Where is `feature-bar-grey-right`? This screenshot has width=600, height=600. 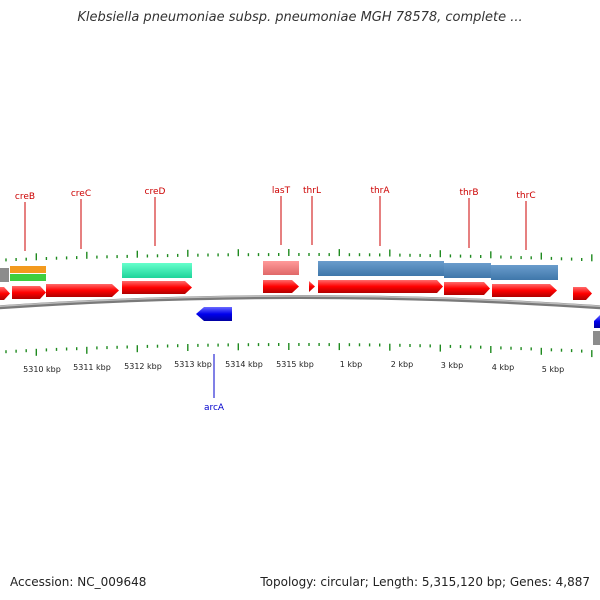 feature-bar-grey-right is located at coordinates (596, 338).